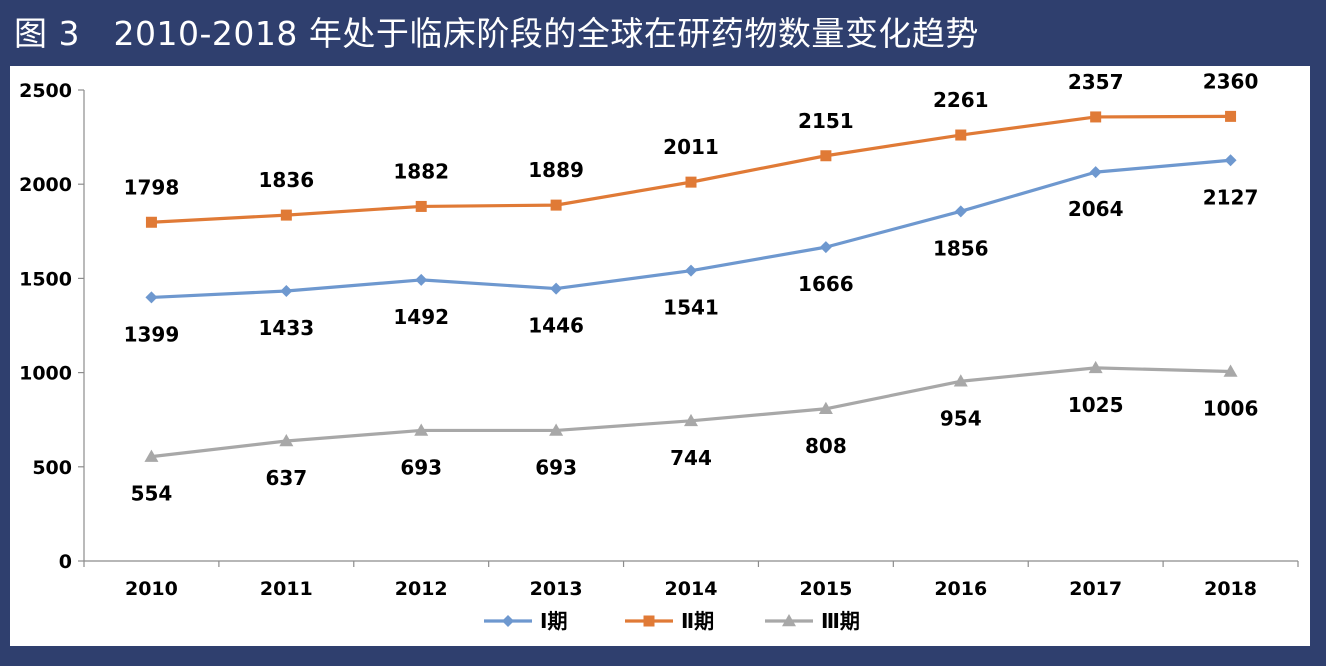 This screenshot has height=666, width=1326. I want to click on data-label: 1492, so click(421, 317).